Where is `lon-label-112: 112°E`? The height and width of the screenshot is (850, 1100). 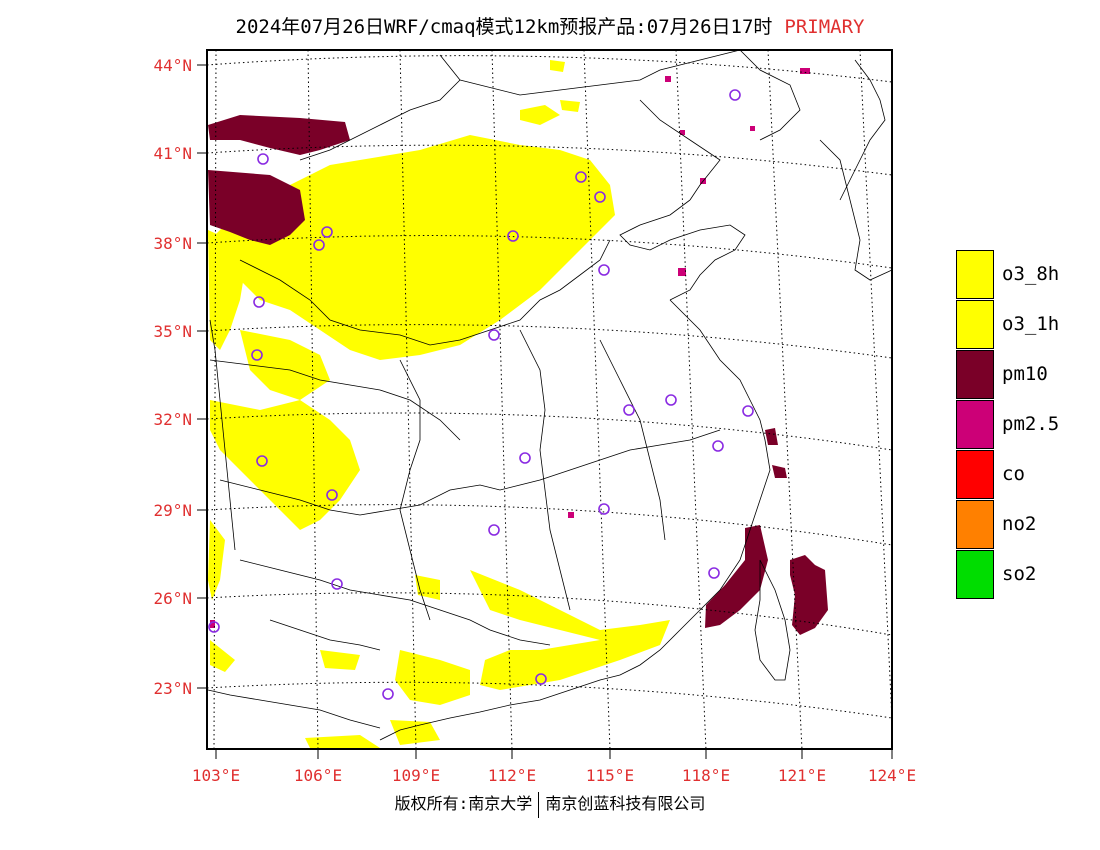
lon-label-112: 112°E is located at coordinates (512, 775).